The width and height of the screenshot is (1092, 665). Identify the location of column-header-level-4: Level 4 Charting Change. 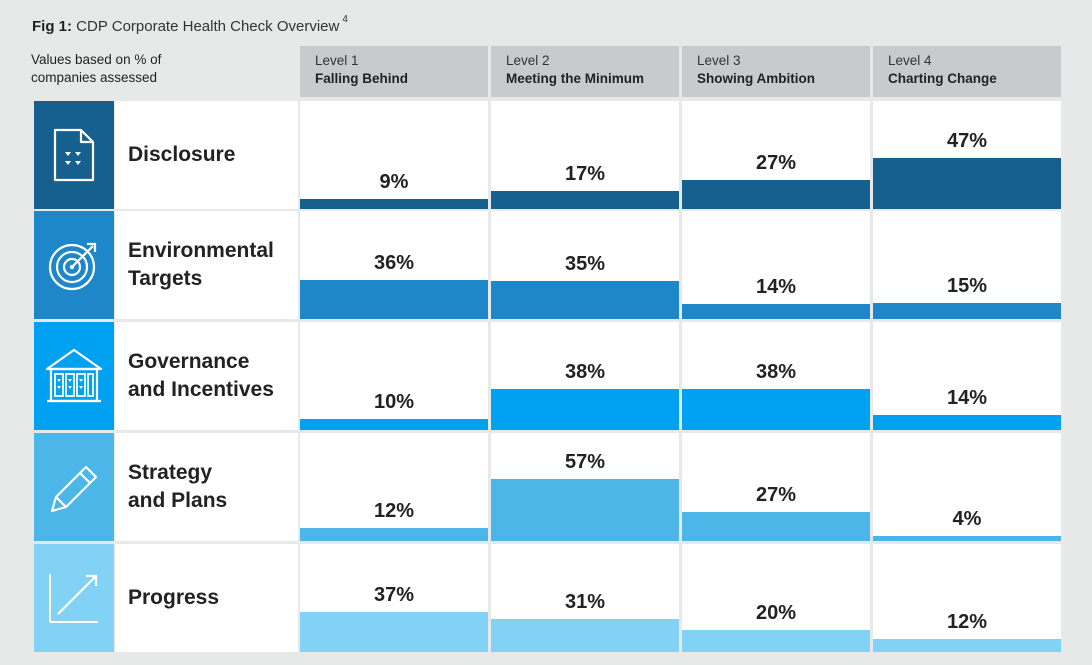
(967, 71).